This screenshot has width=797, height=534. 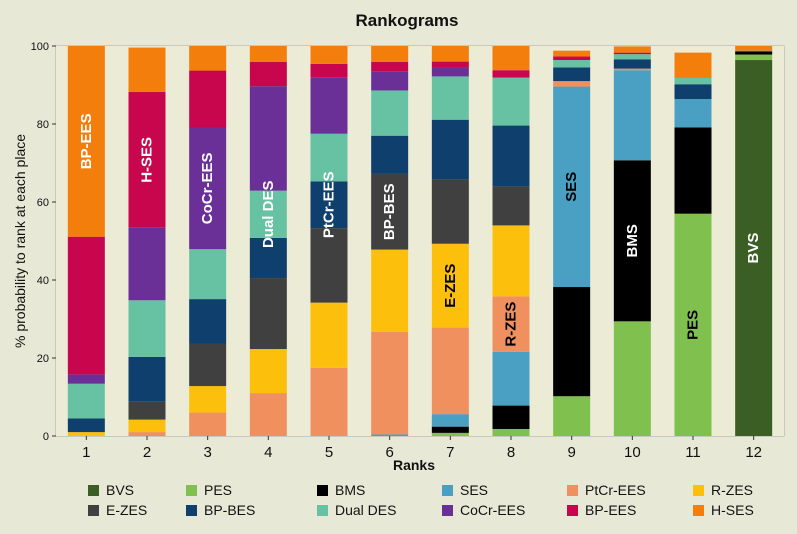 I want to click on bar-segment-bvs, so click(x=754, y=248).